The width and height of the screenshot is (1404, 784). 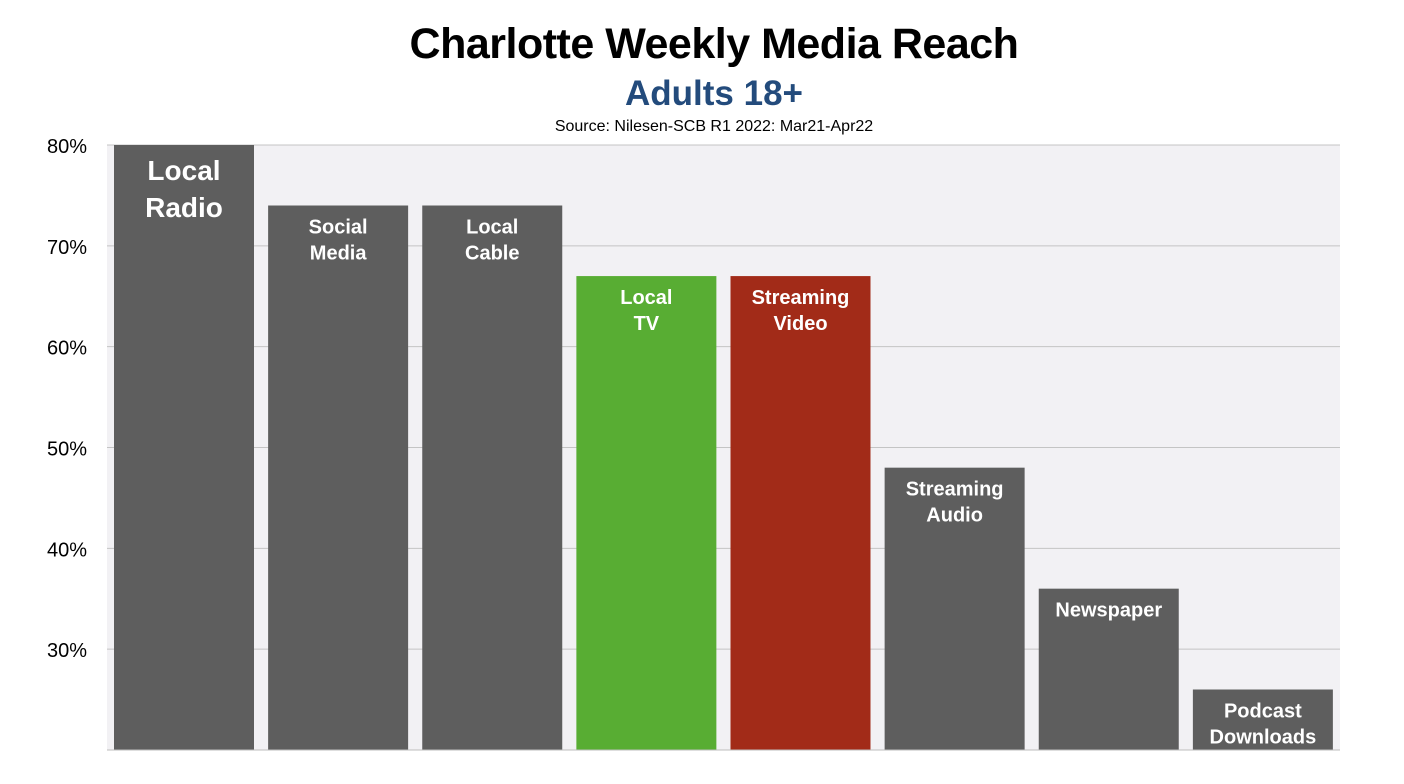 I want to click on bar-label: Social, so click(x=338, y=228).